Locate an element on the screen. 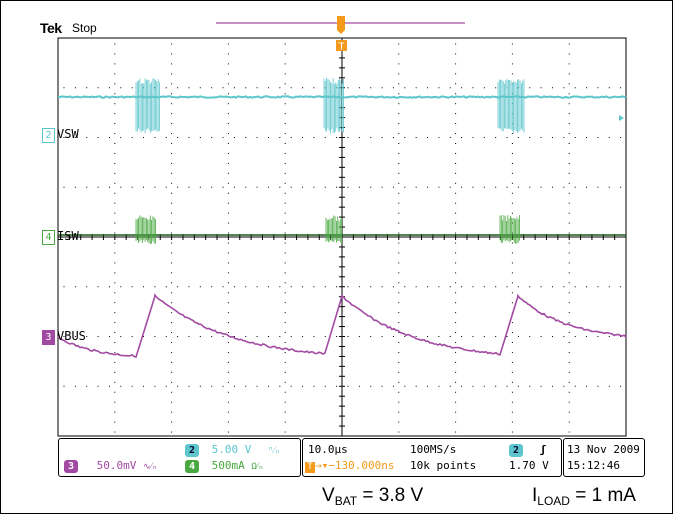 Image resolution: width=673 pixels, height=514 pixels. date-readout: 13 Nov 2009 is located at coordinates (603, 449).